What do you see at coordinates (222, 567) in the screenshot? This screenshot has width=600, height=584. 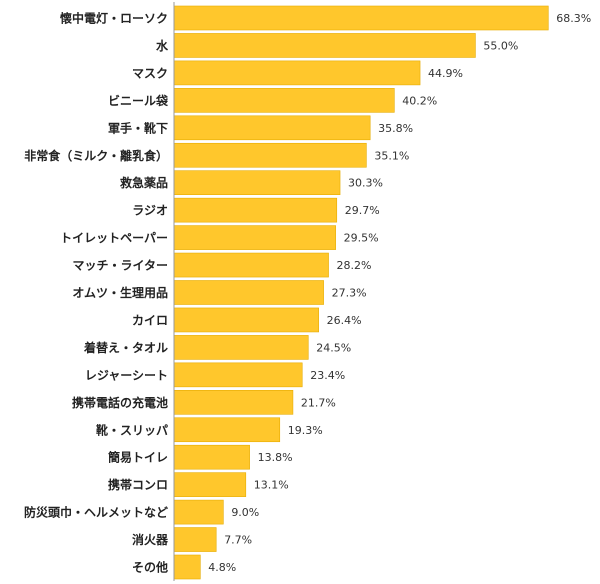 I see `value-label: 4.8%` at bounding box center [222, 567].